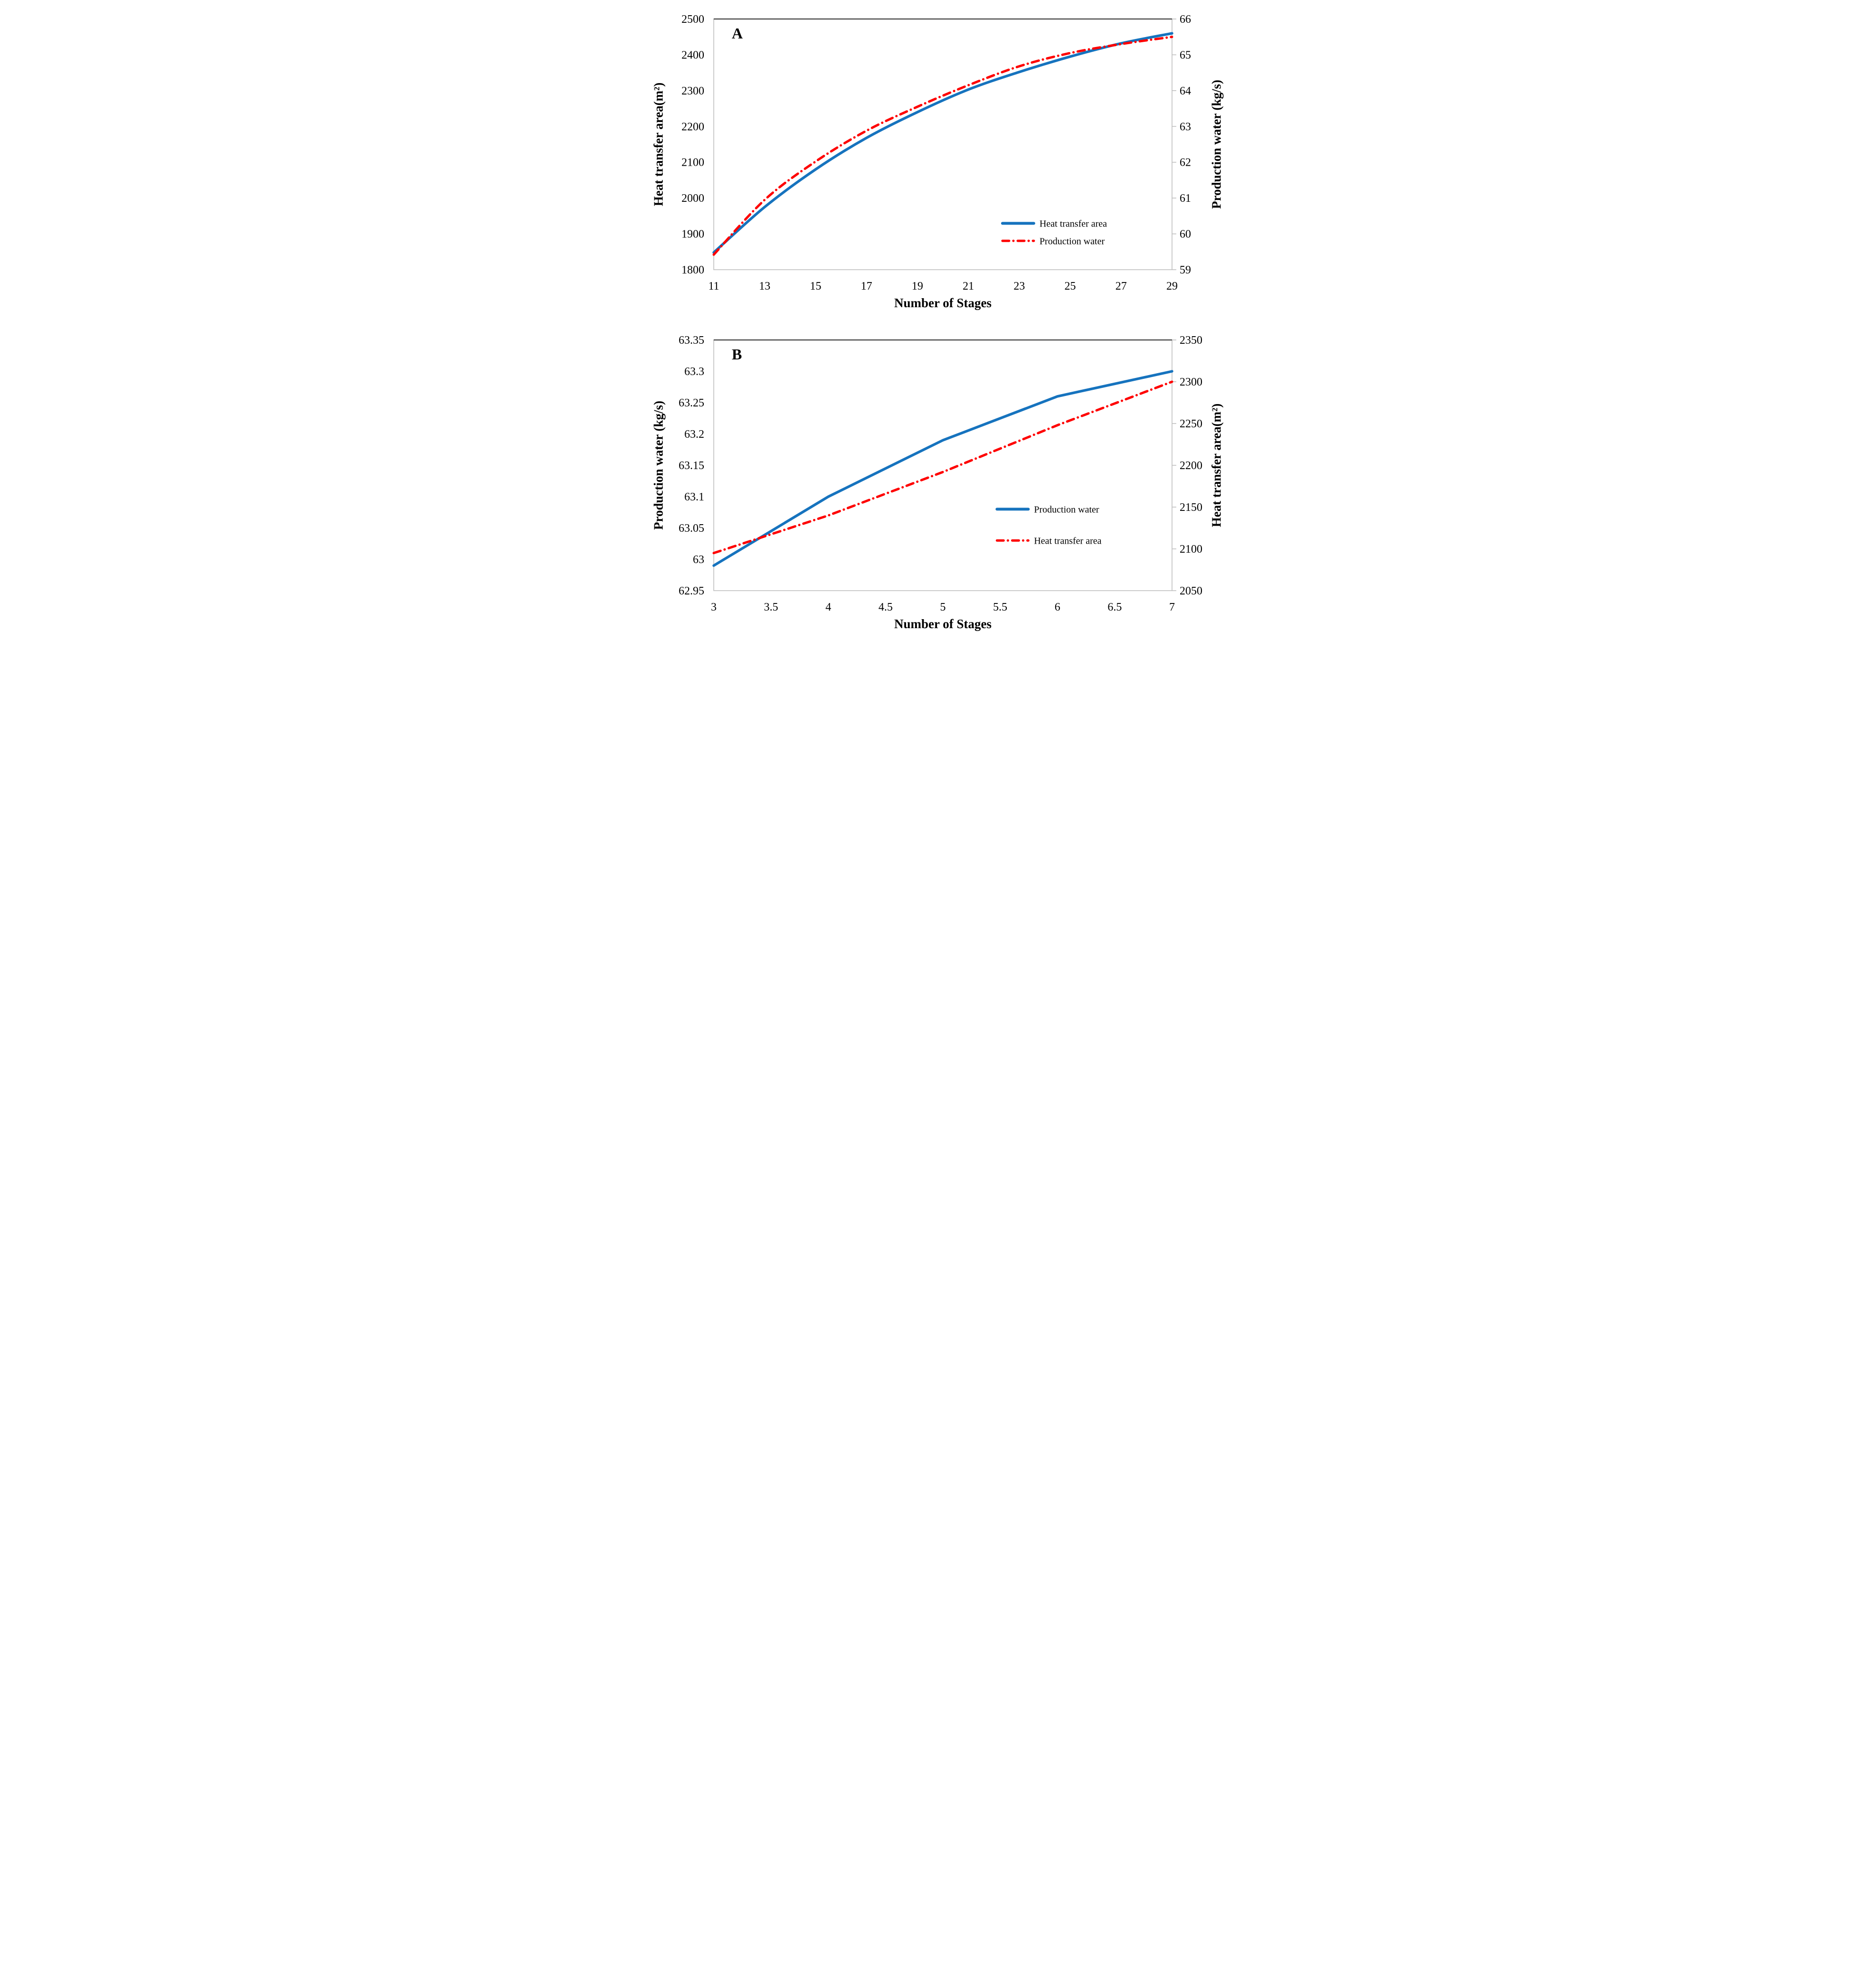  I want to click on y-right-tick-label: 2200, so click(1191, 466).